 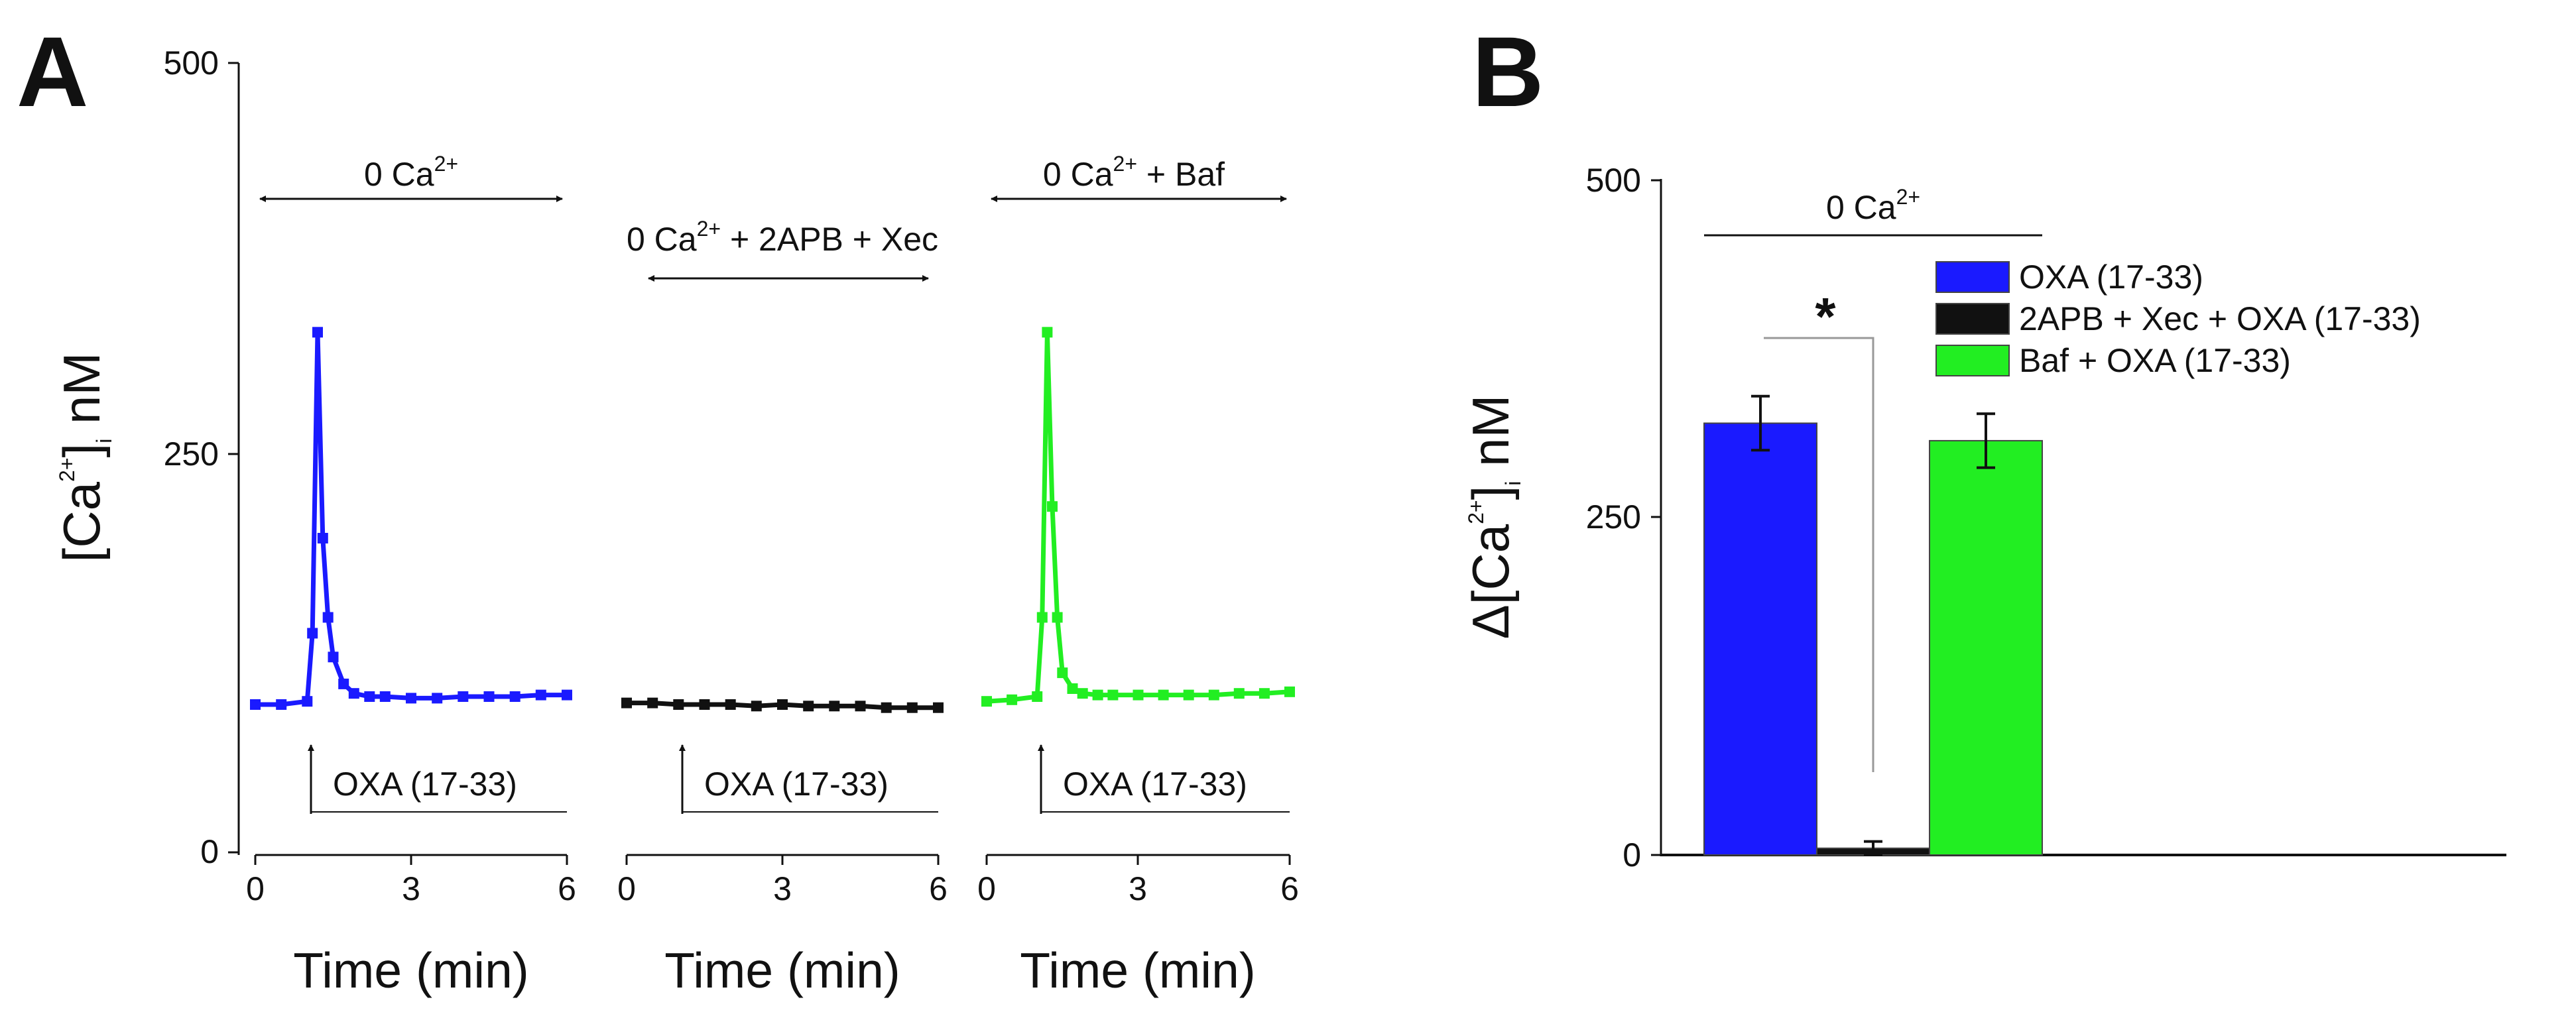 What do you see at coordinates (1138, 970) in the screenshot?
I see `subplot-3-x-axis-title: Time (min)` at bounding box center [1138, 970].